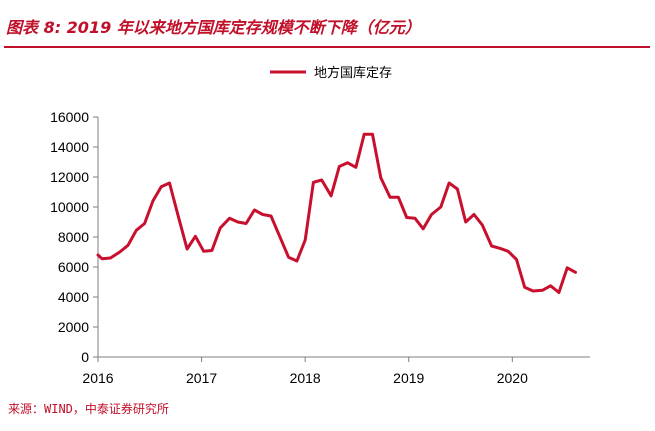 Image resolution: width=655 pixels, height=431 pixels. I want to click on y-axis-ticks: 0 2000 4000 6000 8000 10000 12000 14000 16000, so click(74, 237).